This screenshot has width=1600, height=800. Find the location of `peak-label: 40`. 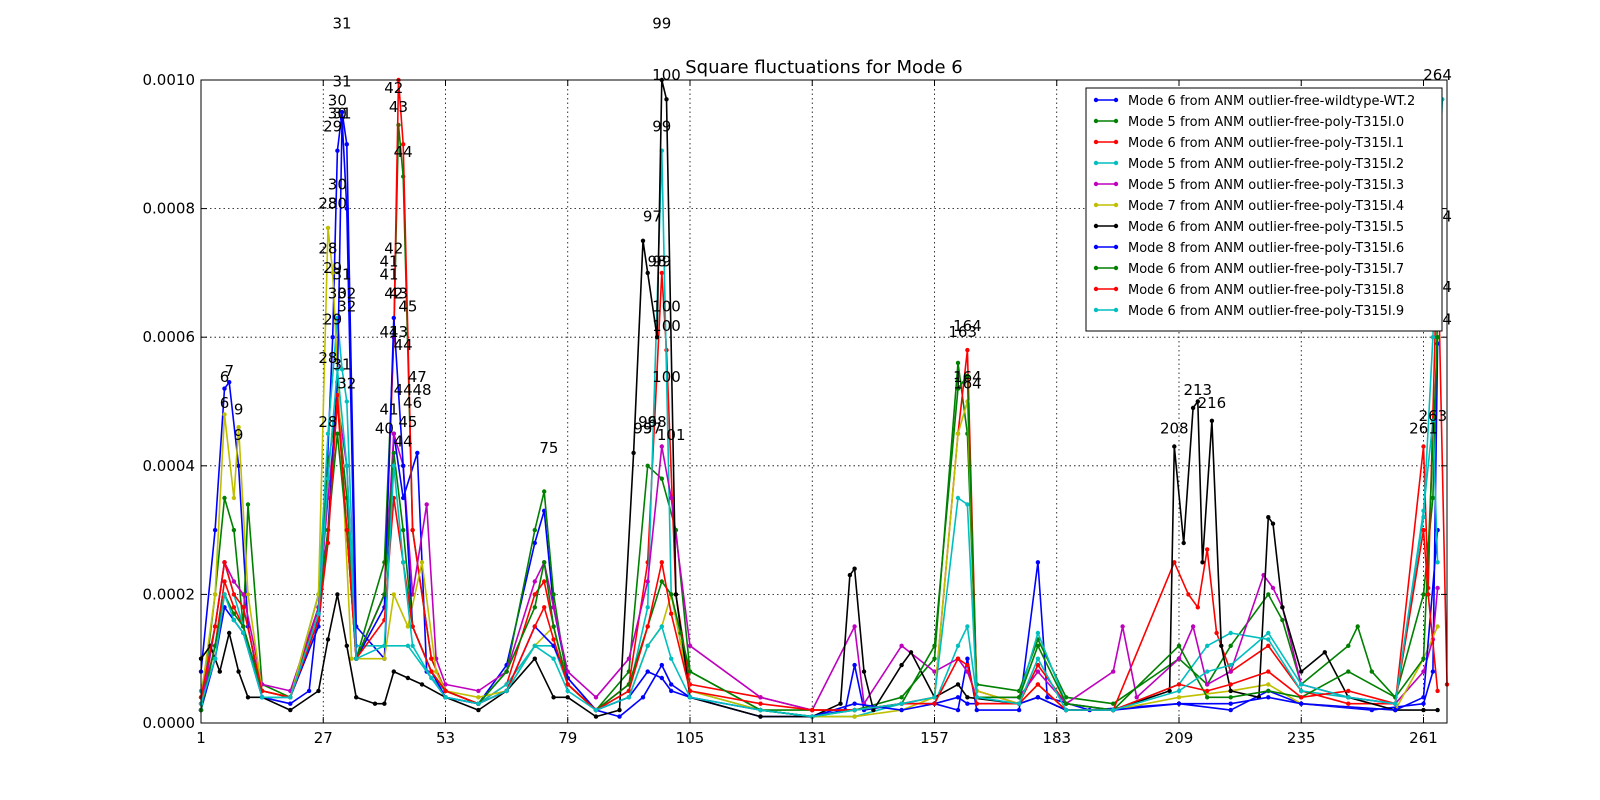

peak-label: 40 is located at coordinates (384, 429).